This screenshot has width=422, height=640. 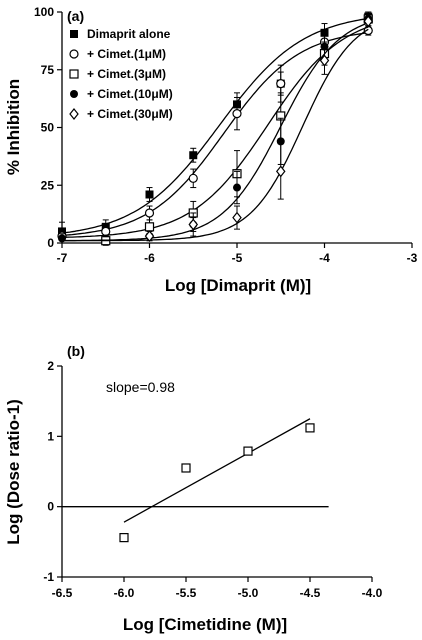 I want to click on panel-b-x-tick-label: -5.5, so click(x=186, y=593).